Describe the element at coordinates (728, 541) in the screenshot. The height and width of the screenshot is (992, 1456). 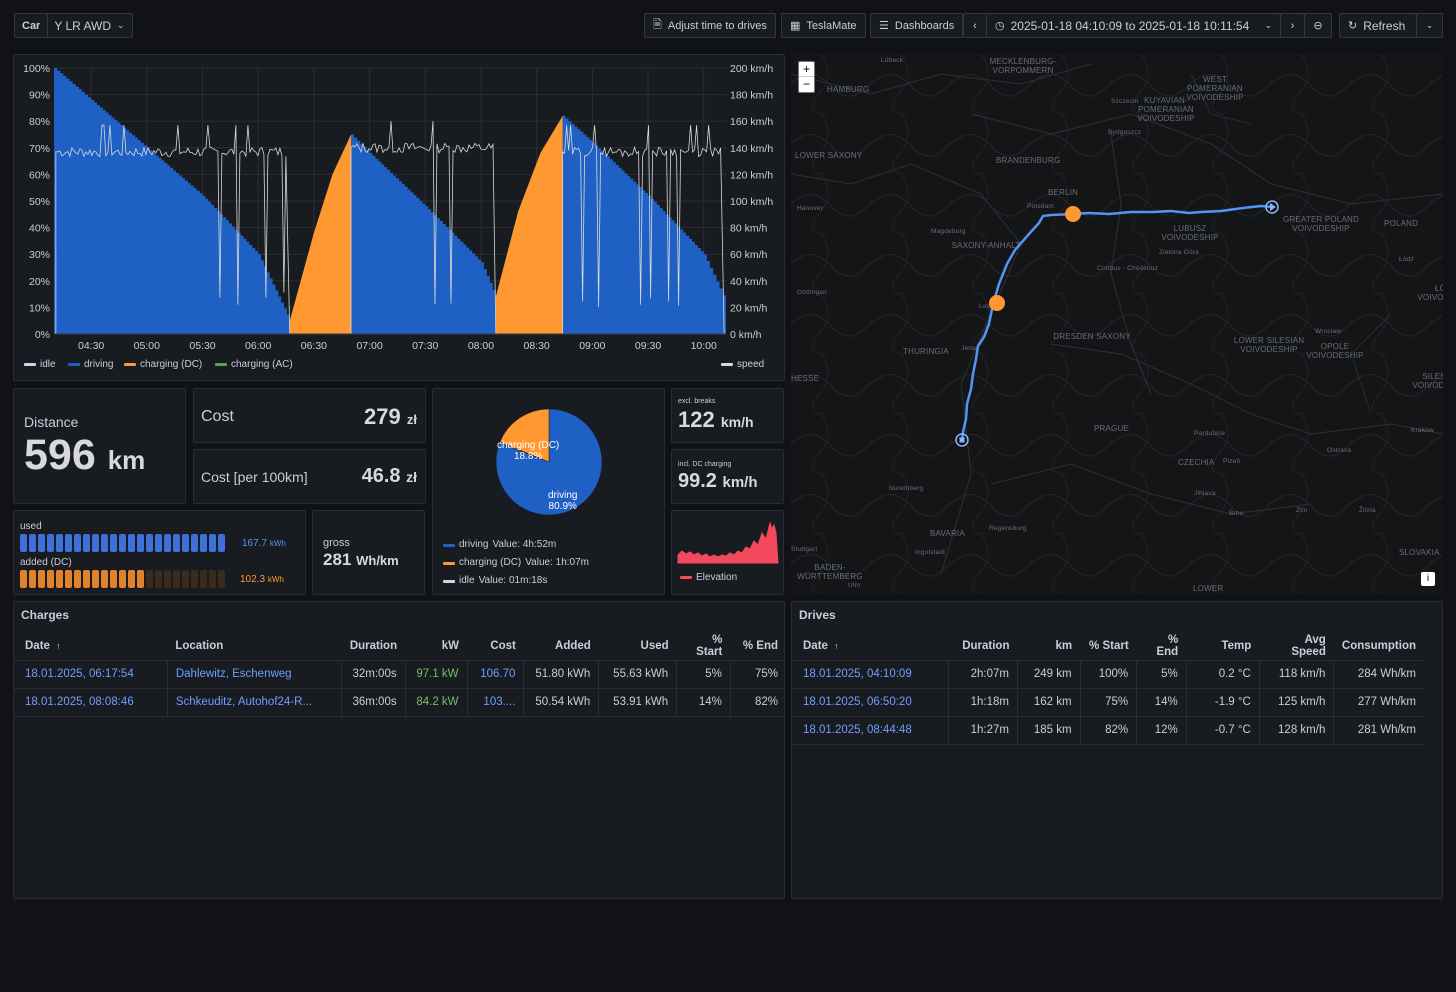
I see `elevation-sparkline` at that location.